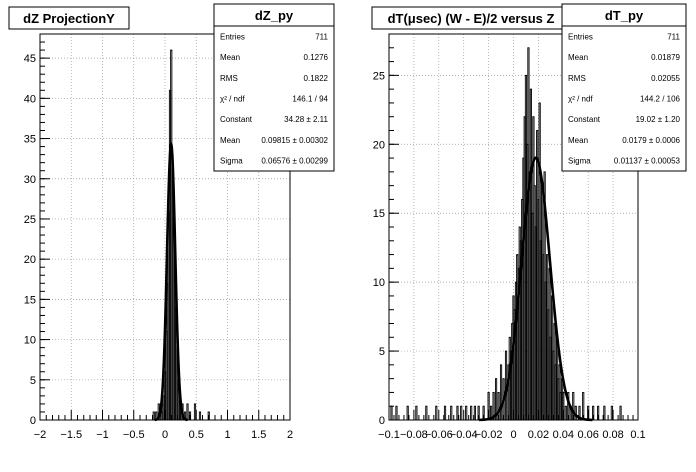  What do you see at coordinates (102, 435) in the screenshot?
I see `x-tick-label: −1` at bounding box center [102, 435].